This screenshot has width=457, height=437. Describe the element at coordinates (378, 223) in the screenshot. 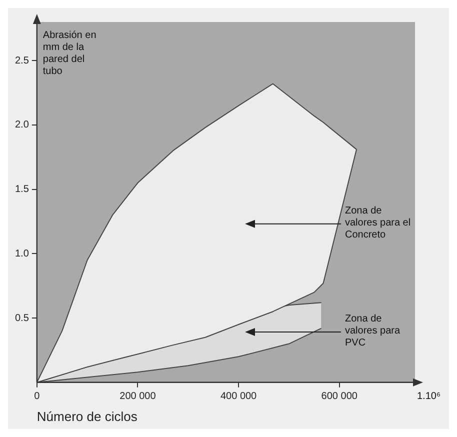

I see `annotation: Zona de valores para el Concreto` at that location.